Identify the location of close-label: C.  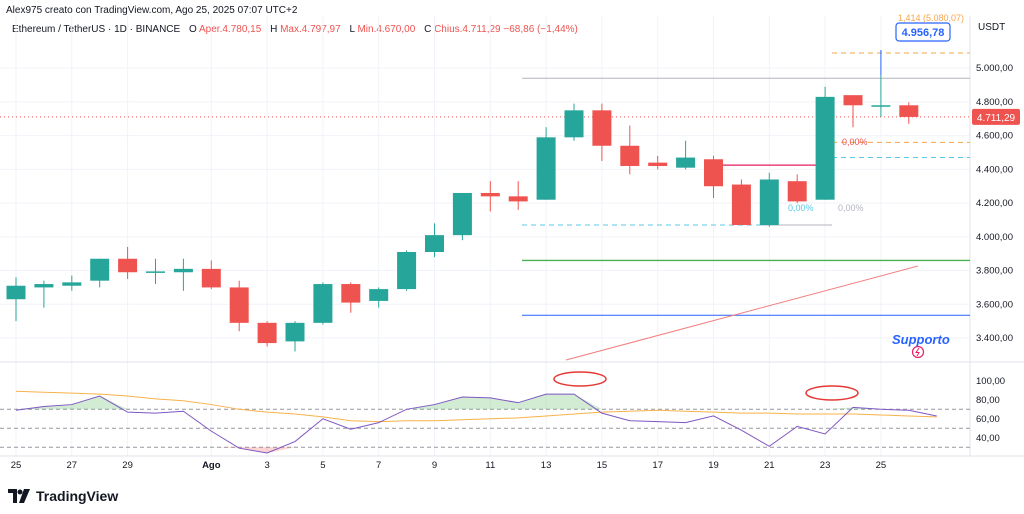
(428, 29).